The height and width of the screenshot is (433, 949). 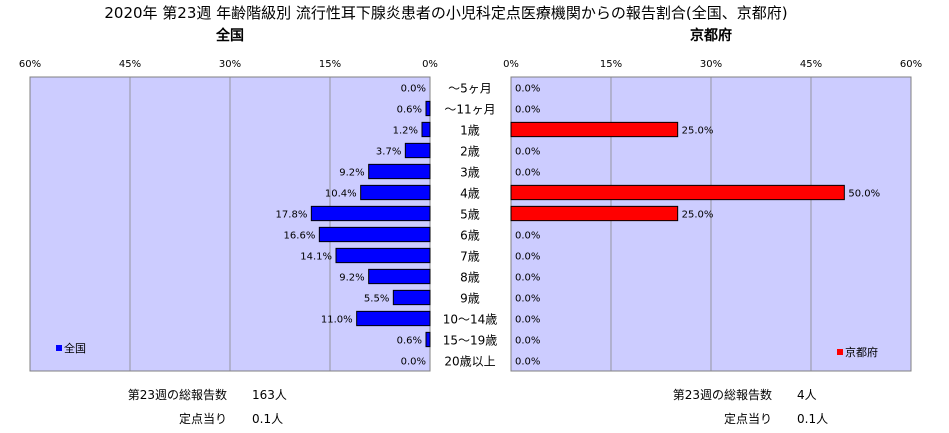 What do you see at coordinates (470, 89) in the screenshot?
I see `category-label: ～5ヶ月` at bounding box center [470, 89].